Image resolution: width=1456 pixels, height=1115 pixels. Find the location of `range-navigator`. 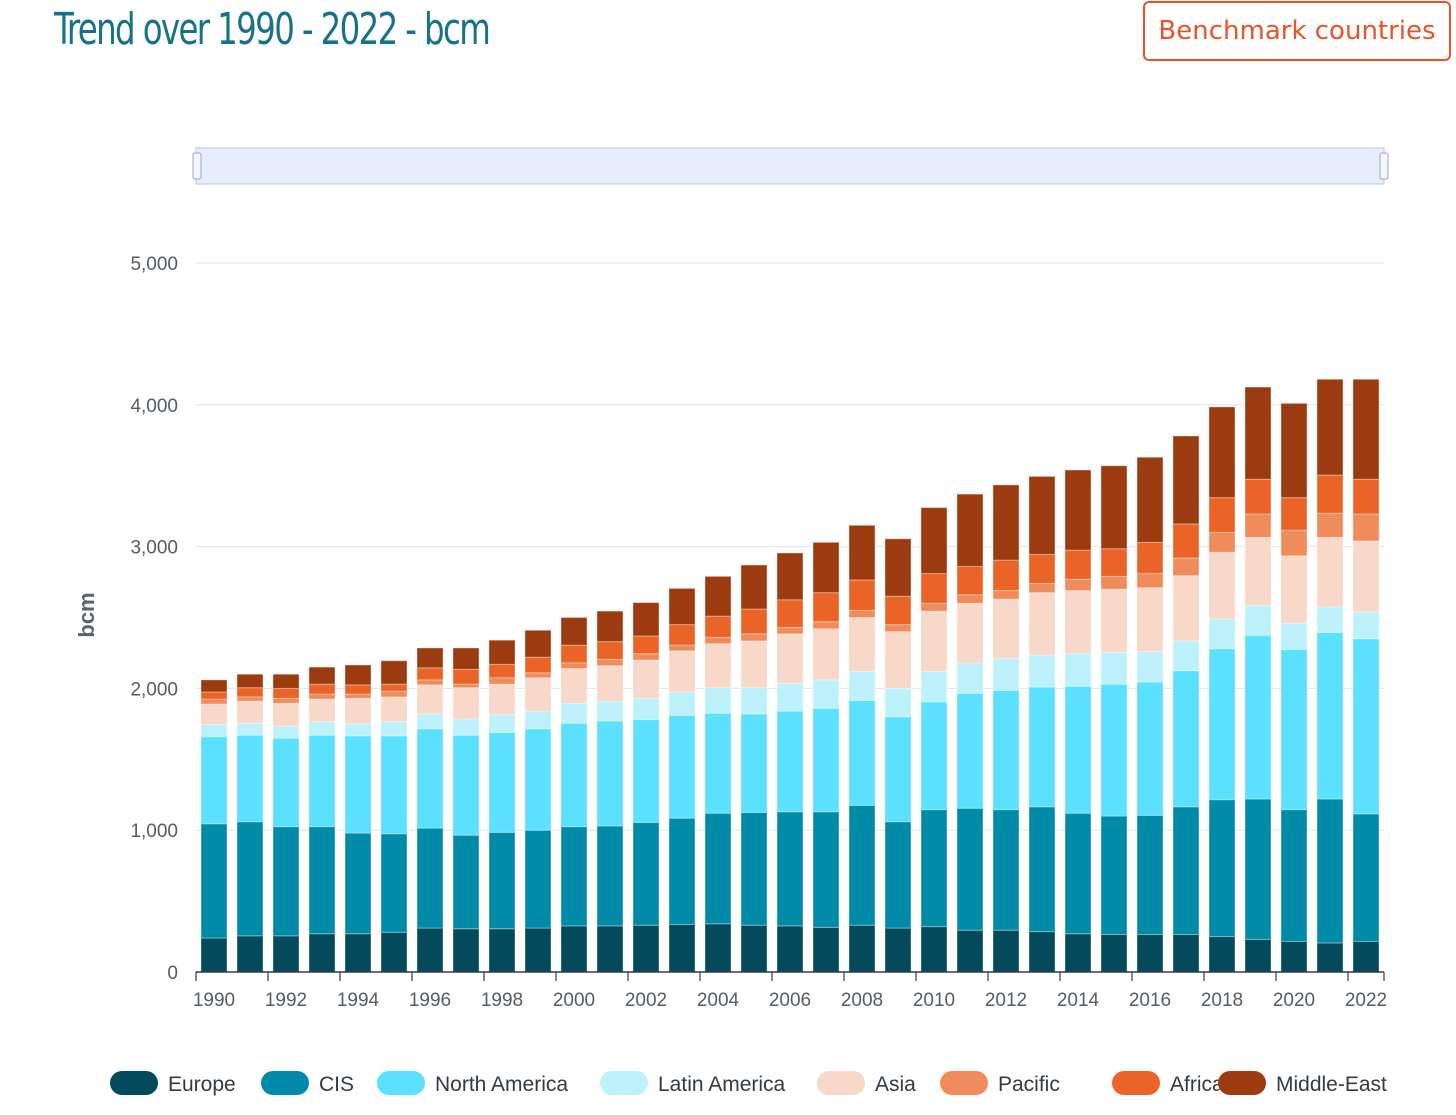

range-navigator is located at coordinates (790, 166).